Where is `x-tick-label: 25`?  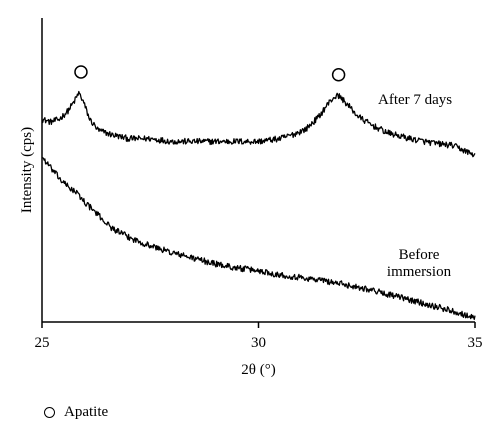
x-tick-label: 25 is located at coordinates (42, 343).